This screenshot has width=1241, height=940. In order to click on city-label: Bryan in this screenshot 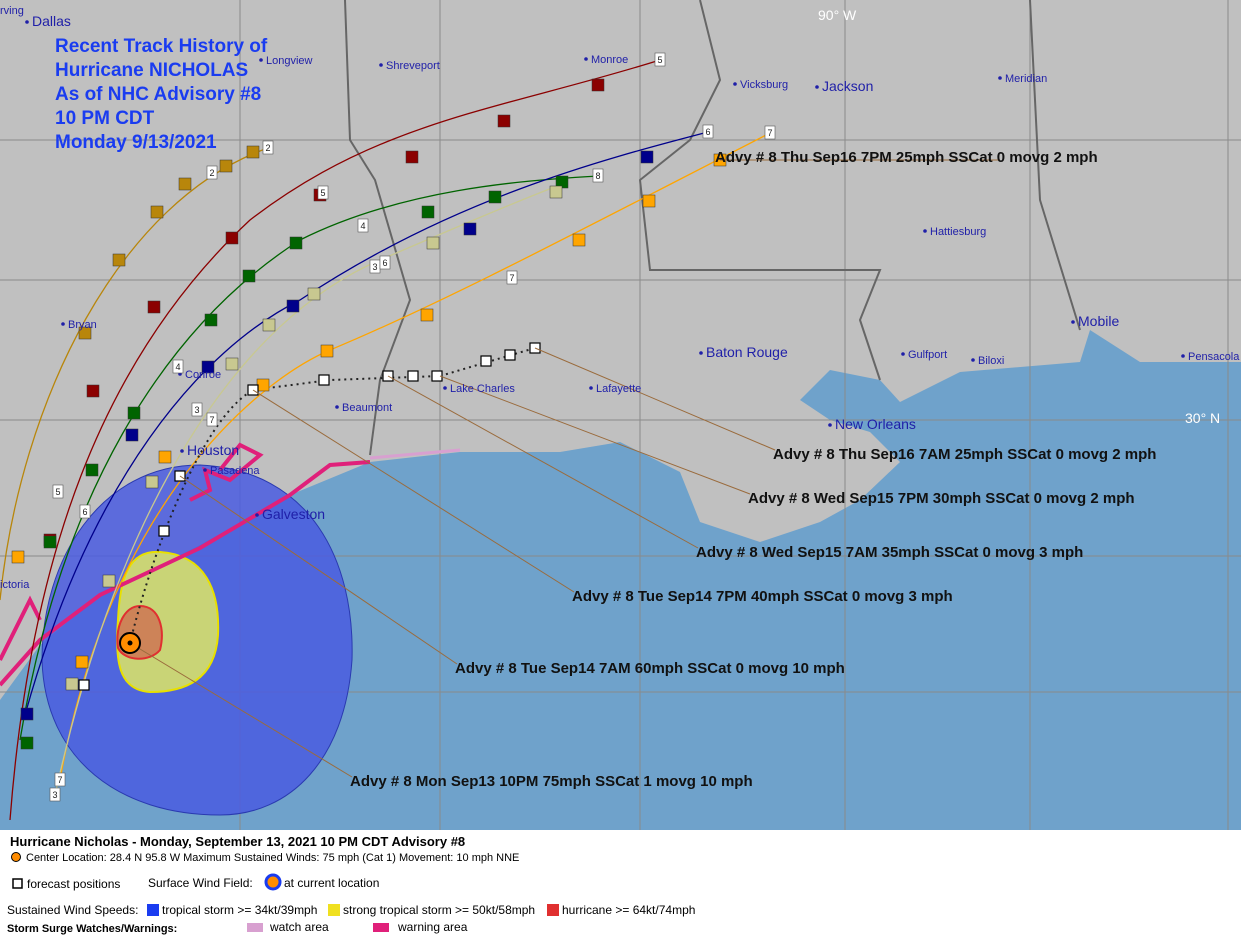, I will do `click(82, 325)`.